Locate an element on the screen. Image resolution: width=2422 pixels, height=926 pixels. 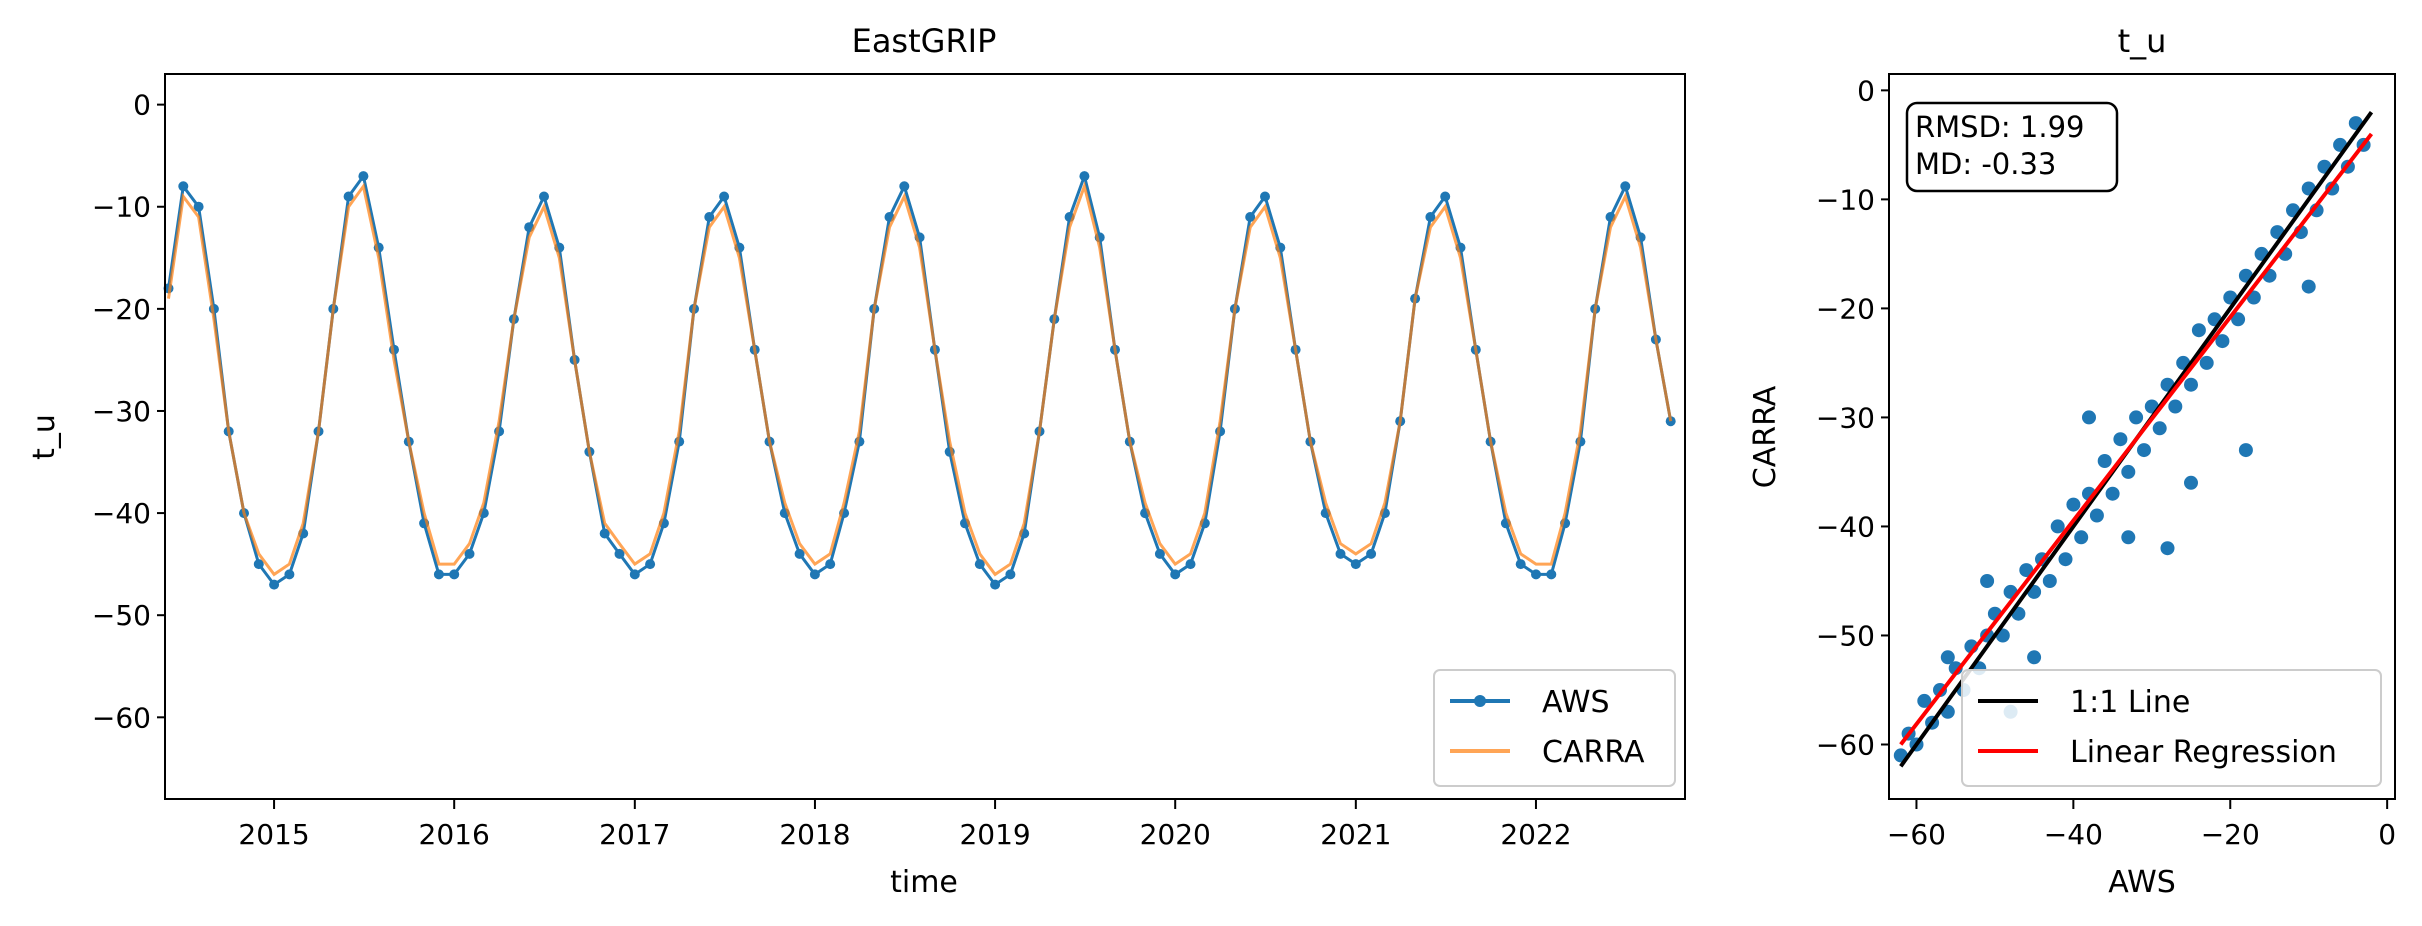
x-tick-label: 2018 is located at coordinates (814, 834).